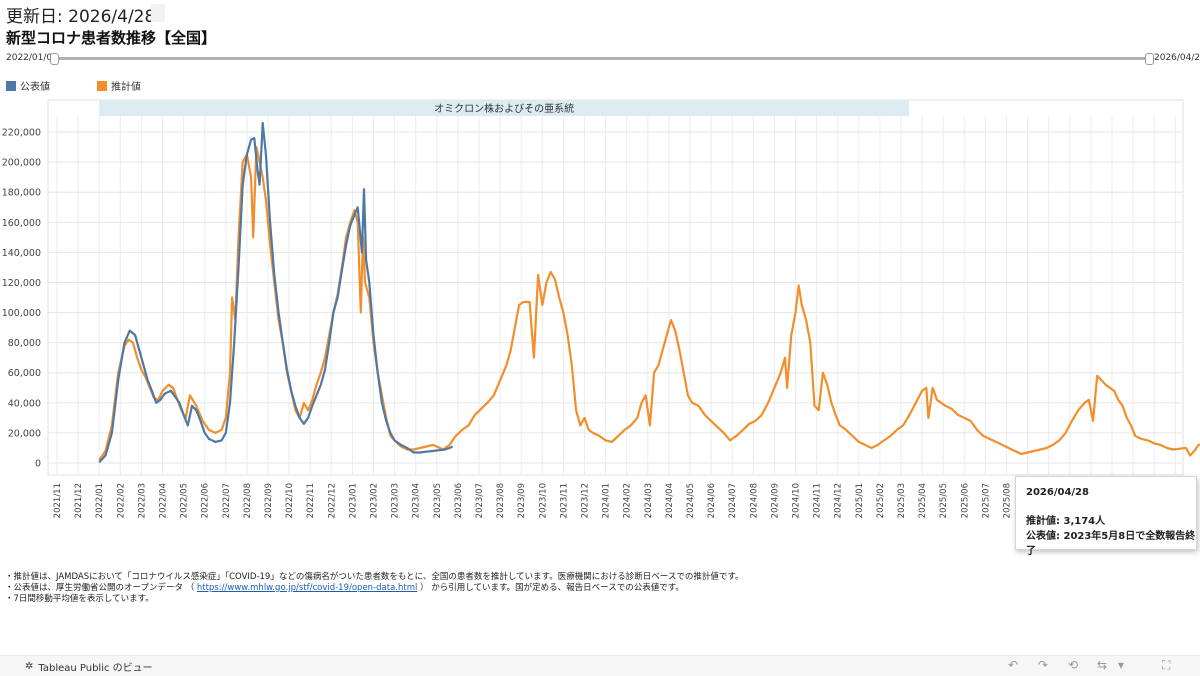 This screenshot has width=1200, height=676. I want to click on x-tick-label: 2024/01, so click(607, 500).